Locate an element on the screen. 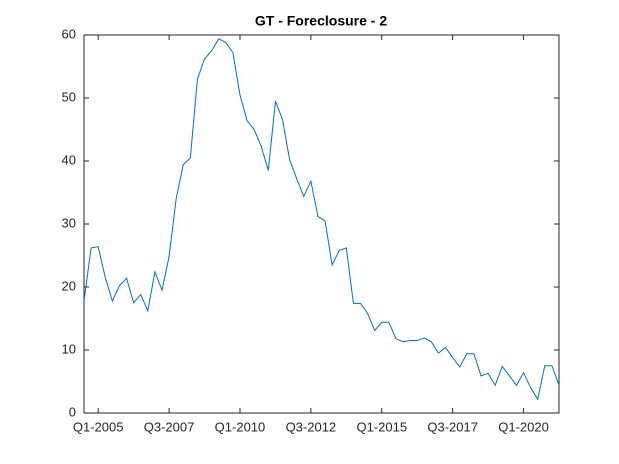 The height and width of the screenshot is (464, 619). chart-title: GT - Foreclosure - 2 is located at coordinates (321, 21).